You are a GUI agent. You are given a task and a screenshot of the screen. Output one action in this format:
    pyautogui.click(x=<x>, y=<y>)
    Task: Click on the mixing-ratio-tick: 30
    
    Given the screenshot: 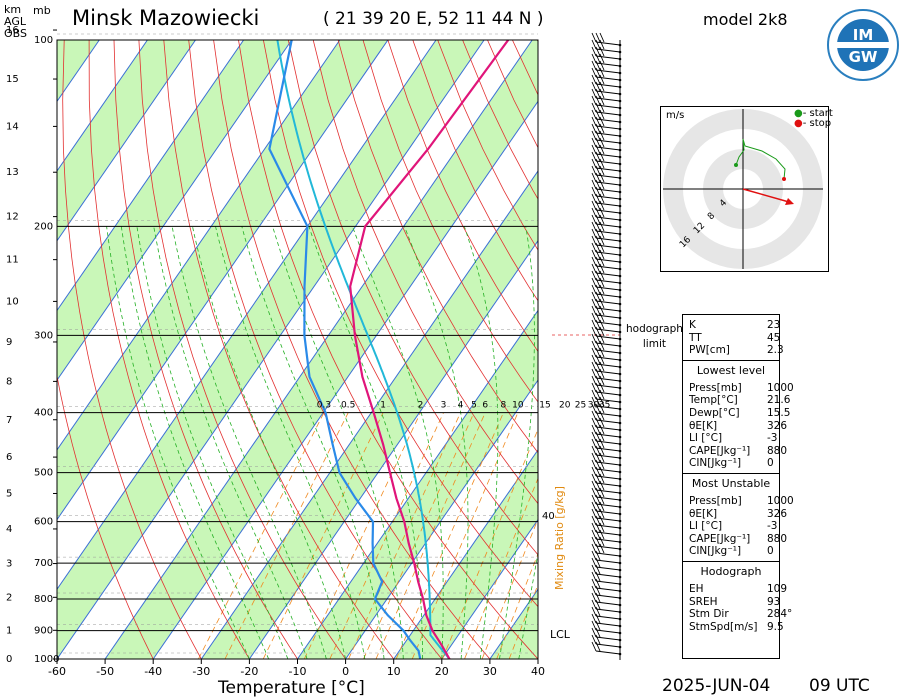 What is the action you would take?
    pyautogui.click(x=594, y=406)
    